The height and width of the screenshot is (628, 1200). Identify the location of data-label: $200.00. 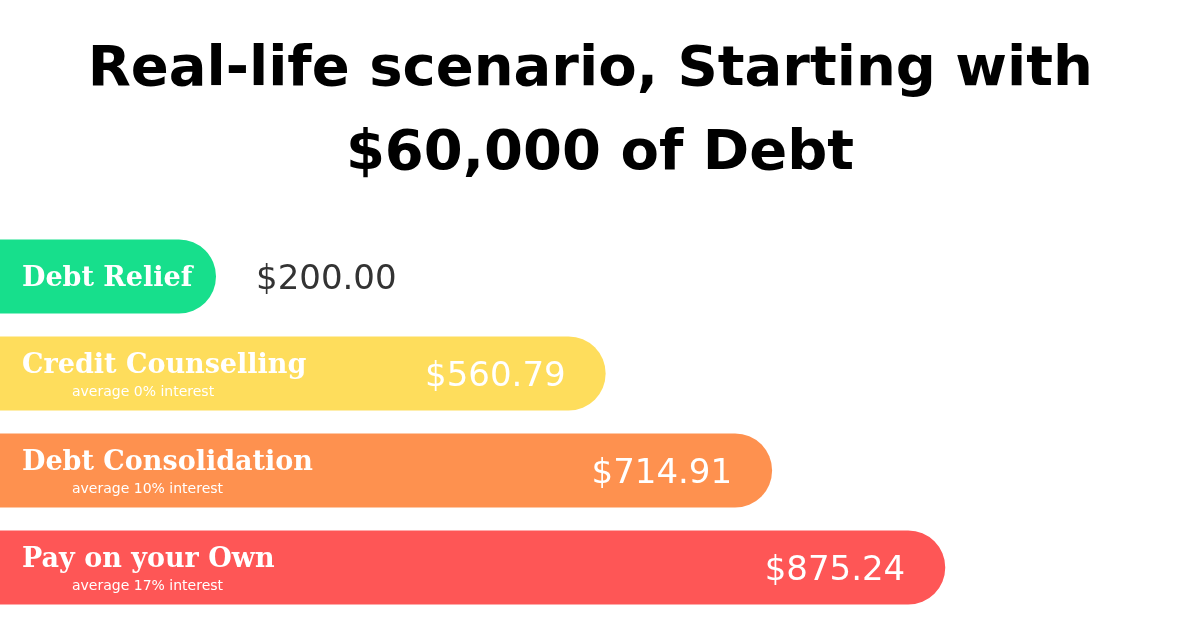
(326, 276).